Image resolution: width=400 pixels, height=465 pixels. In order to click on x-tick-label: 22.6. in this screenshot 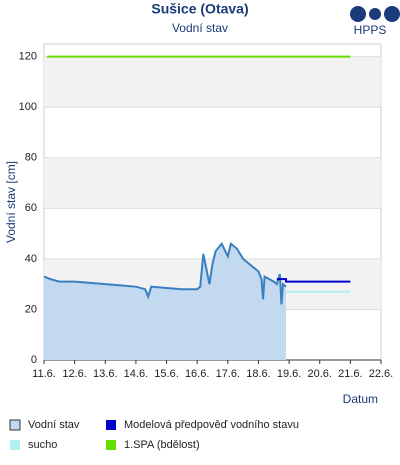, I will do `click(381, 374)`.